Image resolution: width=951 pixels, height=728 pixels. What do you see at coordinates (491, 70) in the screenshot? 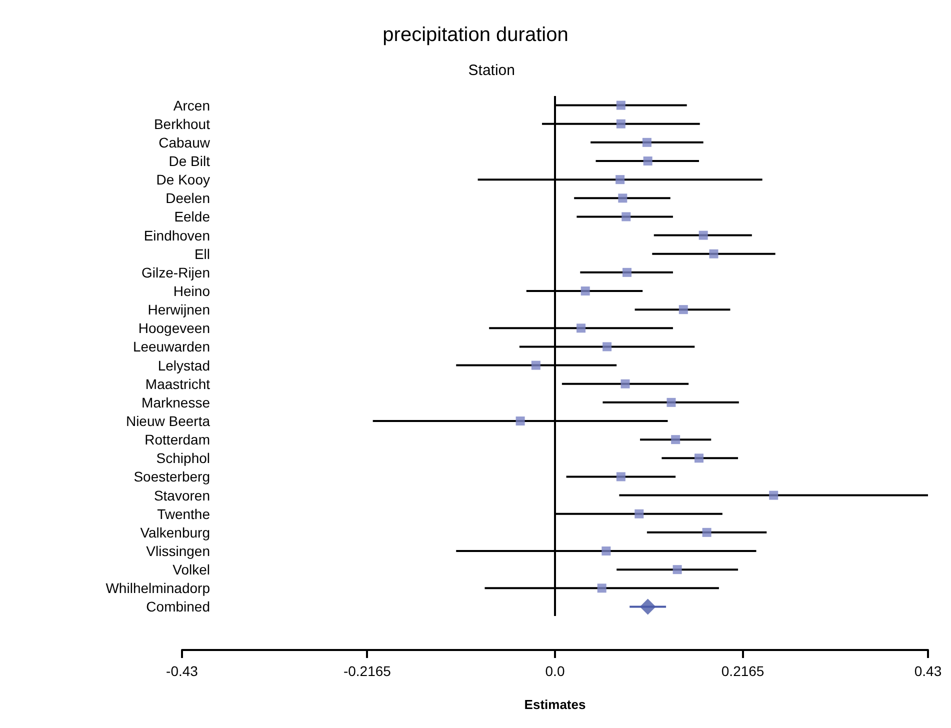
I see `y-axis-title: Station` at bounding box center [491, 70].